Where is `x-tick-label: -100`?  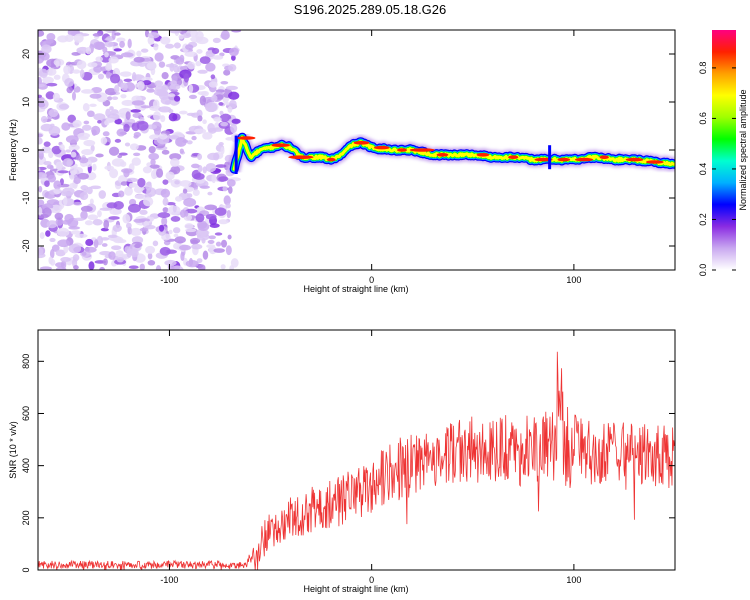 x-tick-label: -100 is located at coordinates (169, 280).